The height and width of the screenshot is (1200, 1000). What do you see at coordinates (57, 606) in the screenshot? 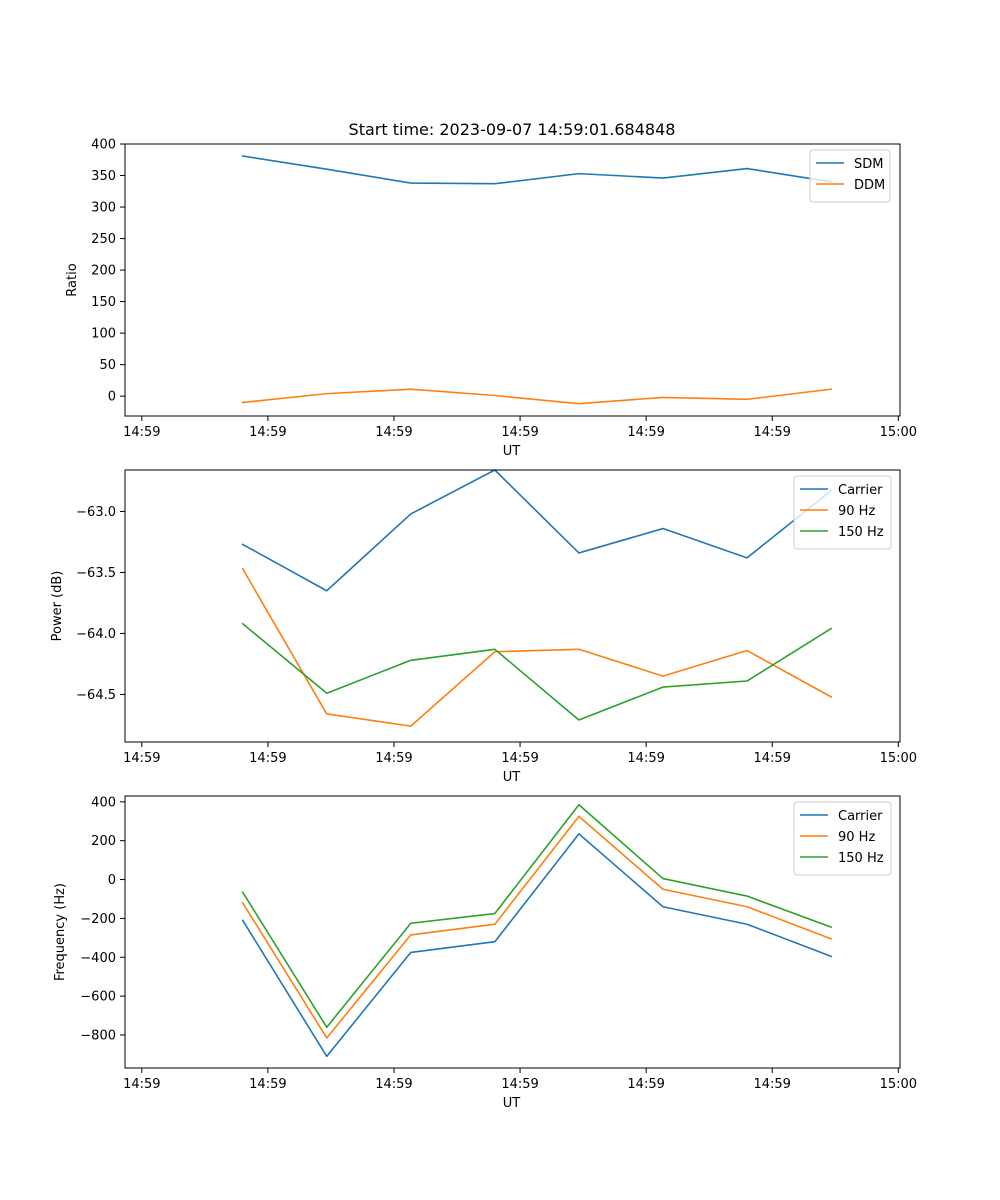
I see `y-axis-label: Power (dB)` at bounding box center [57, 606].